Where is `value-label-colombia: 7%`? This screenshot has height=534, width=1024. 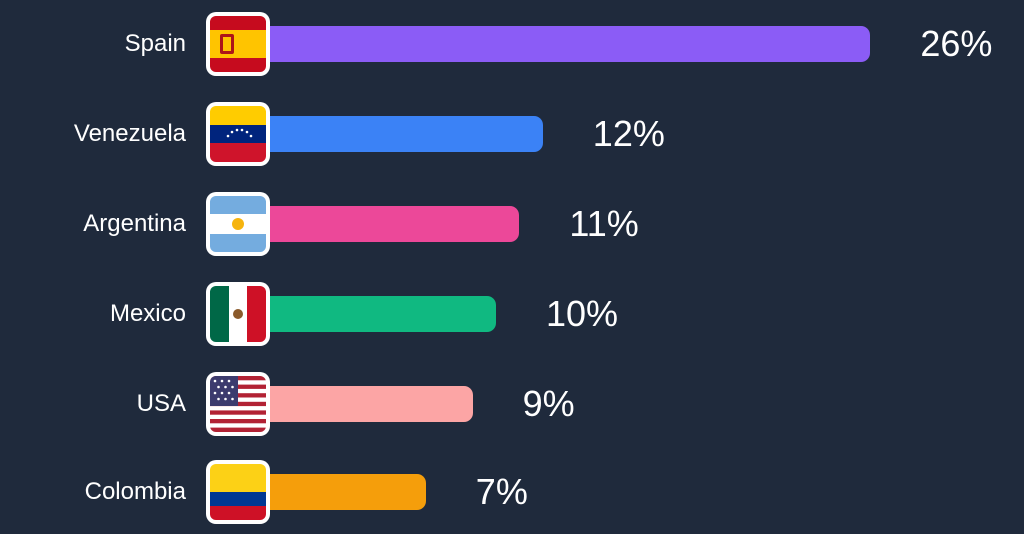 value-label-colombia: 7% is located at coordinates (501, 491).